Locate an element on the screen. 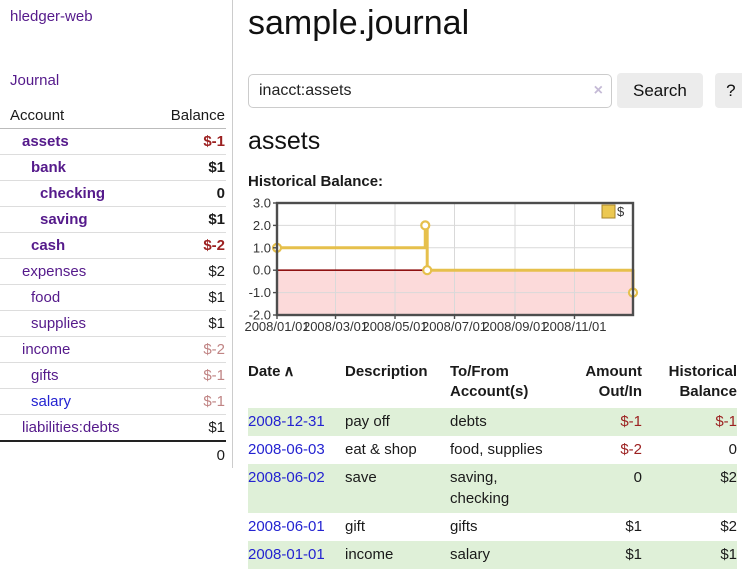 This screenshot has width=742, height=582. register-accounts-cell: food, supplies is located at coordinates (496, 449).